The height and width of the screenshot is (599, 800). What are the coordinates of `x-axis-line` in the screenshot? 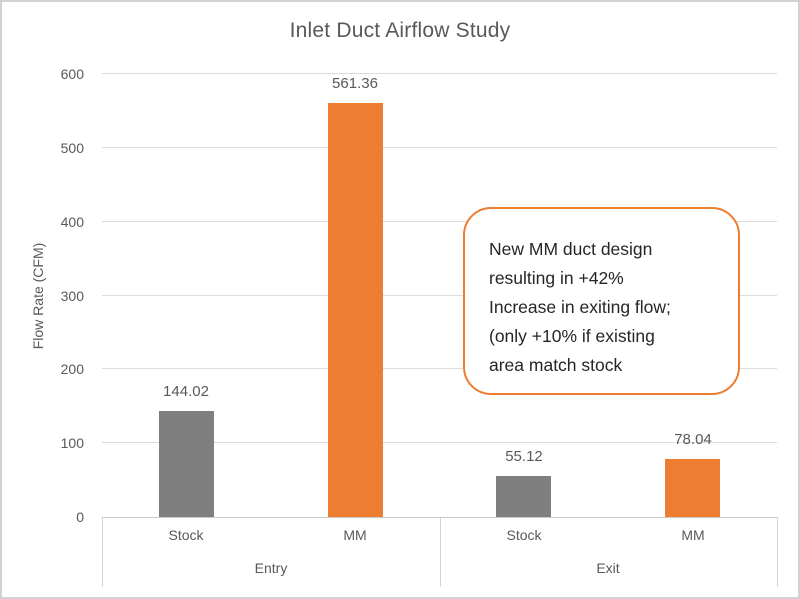 It's located at (439, 517).